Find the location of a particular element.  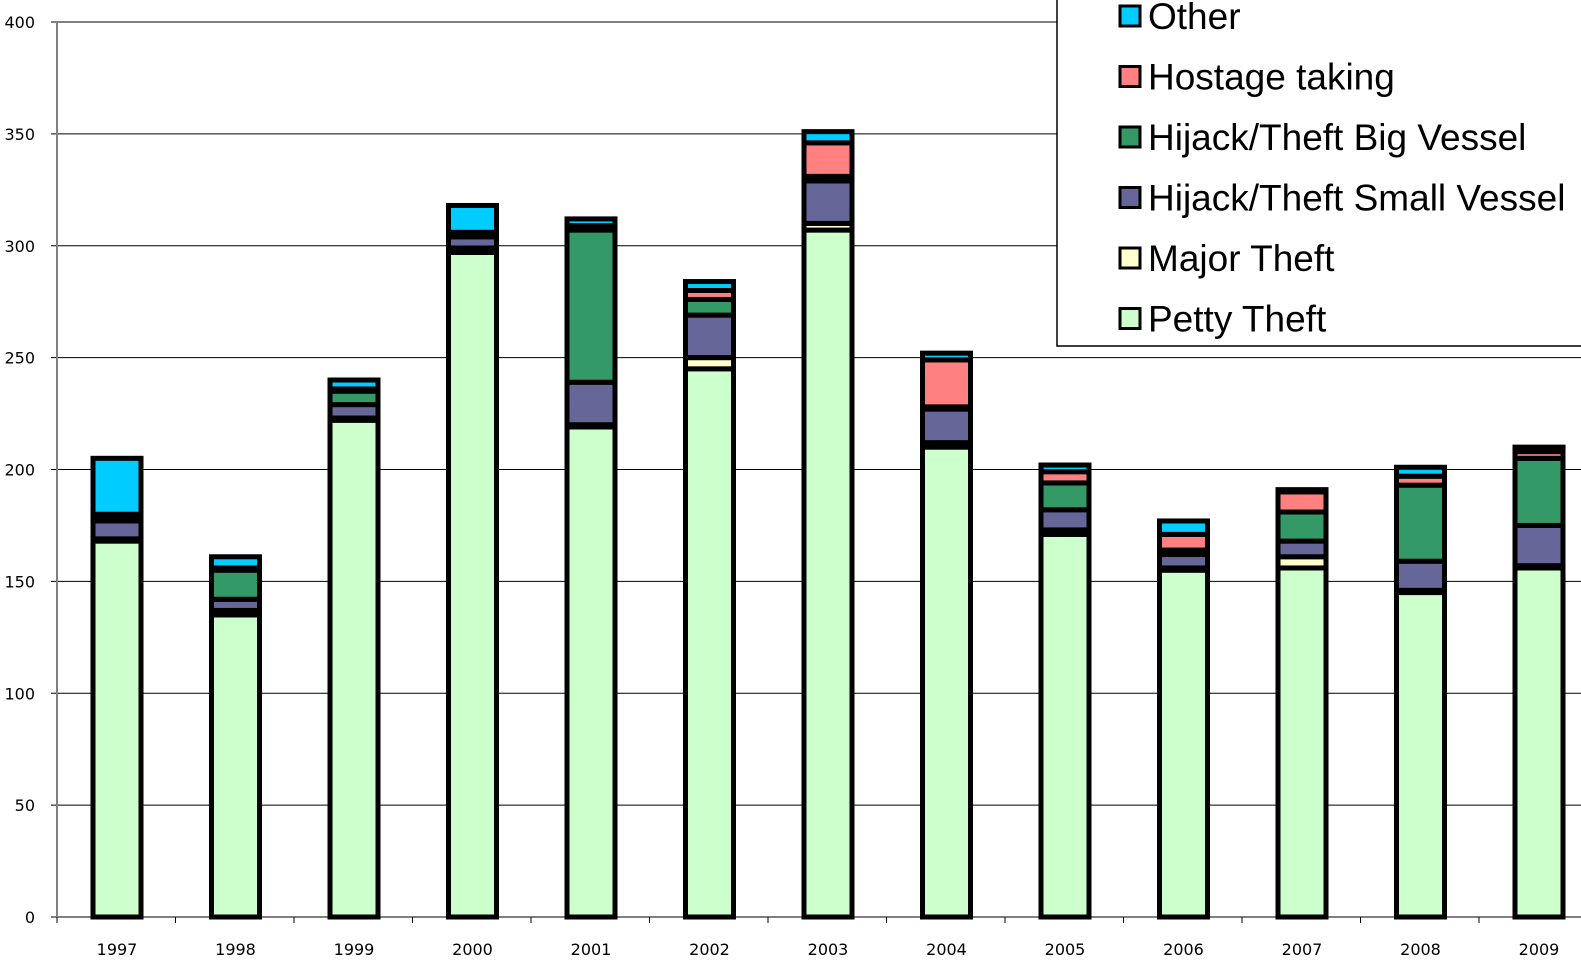

y-axis: 0 50 100 150 200 250 300 350 400 is located at coordinates (31, 470).